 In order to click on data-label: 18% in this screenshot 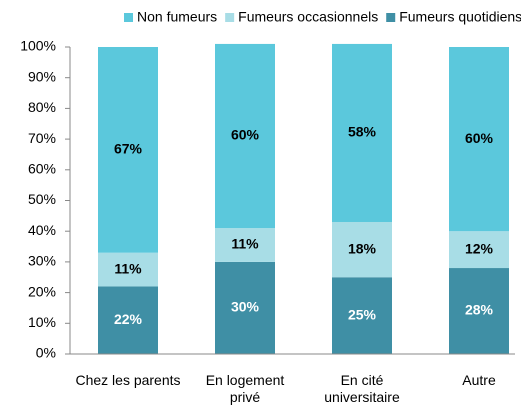, I will do `click(362, 248)`.